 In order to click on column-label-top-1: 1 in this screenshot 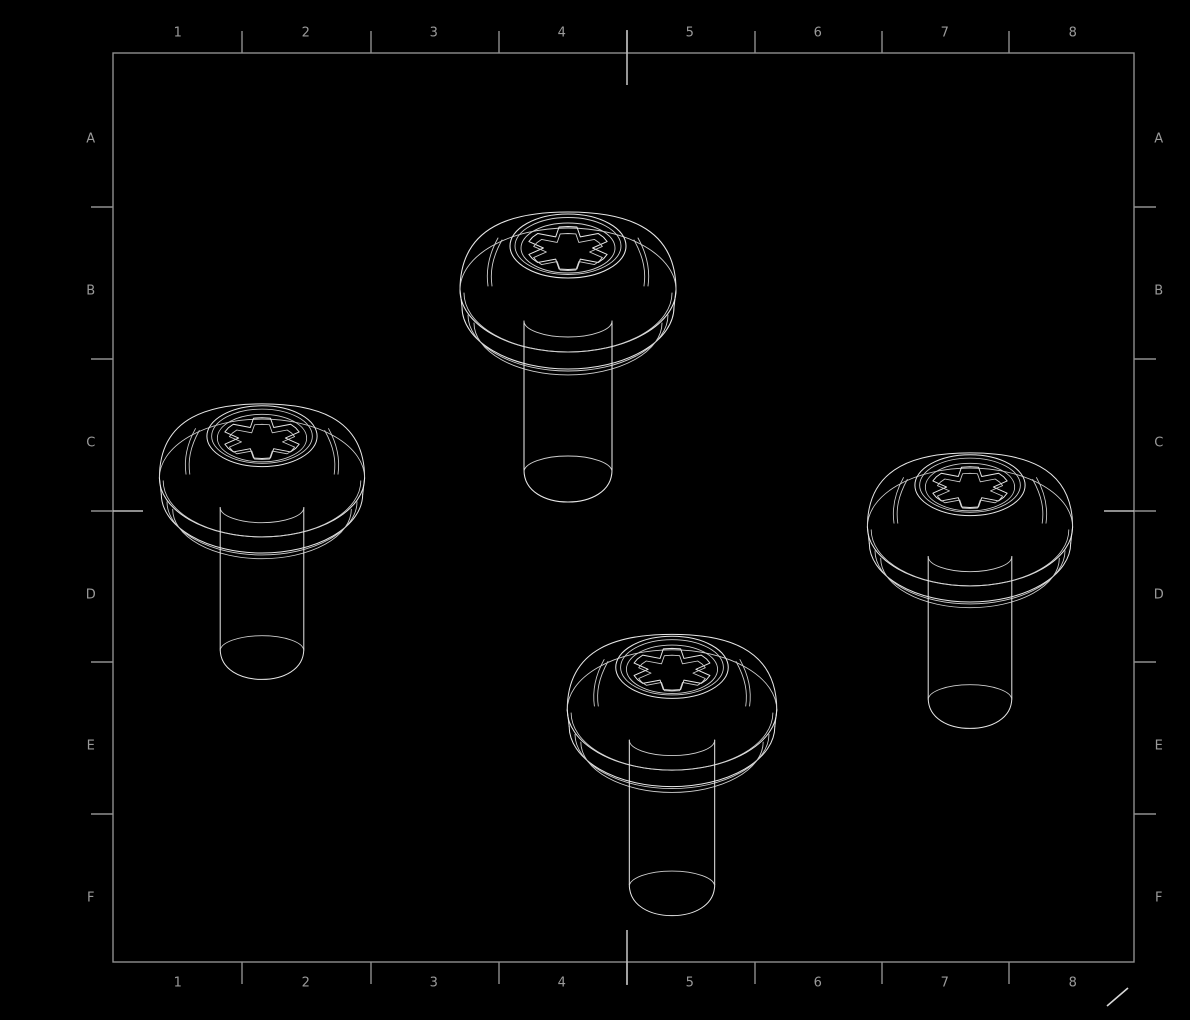, I will do `click(178, 33)`.